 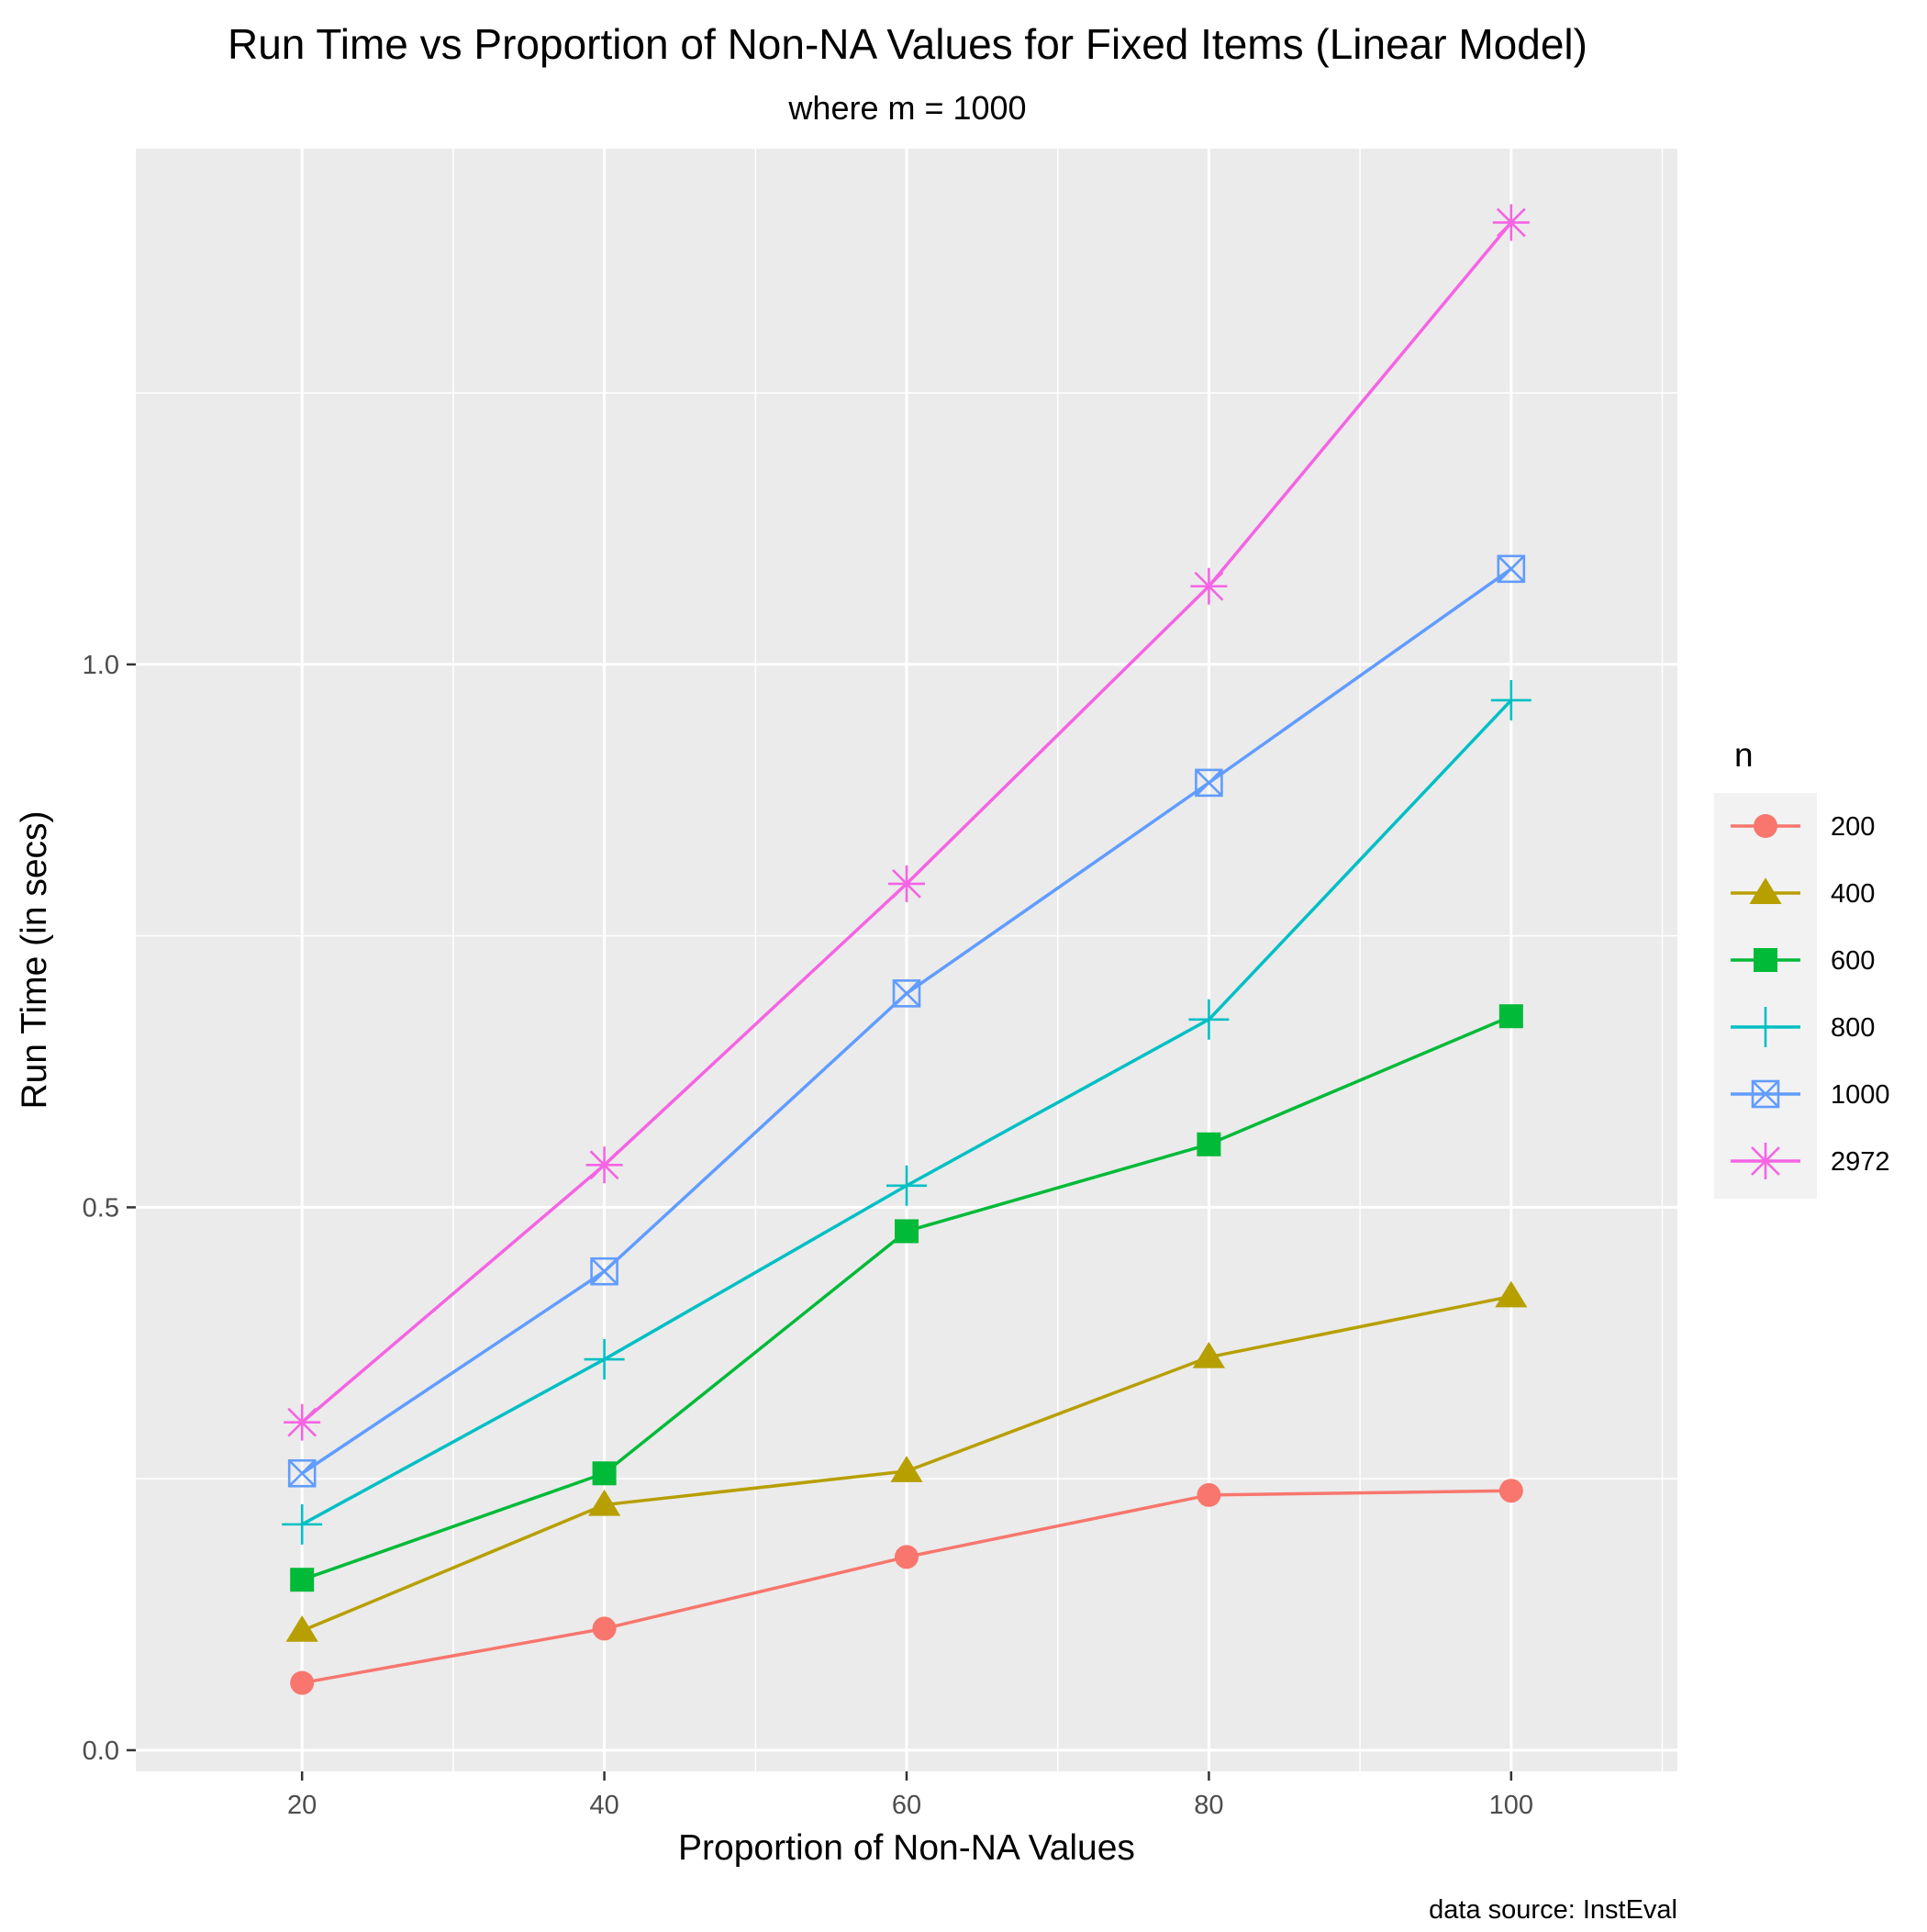 I want to click on legend-item-2972: 2972, so click(x=1810, y=1161).